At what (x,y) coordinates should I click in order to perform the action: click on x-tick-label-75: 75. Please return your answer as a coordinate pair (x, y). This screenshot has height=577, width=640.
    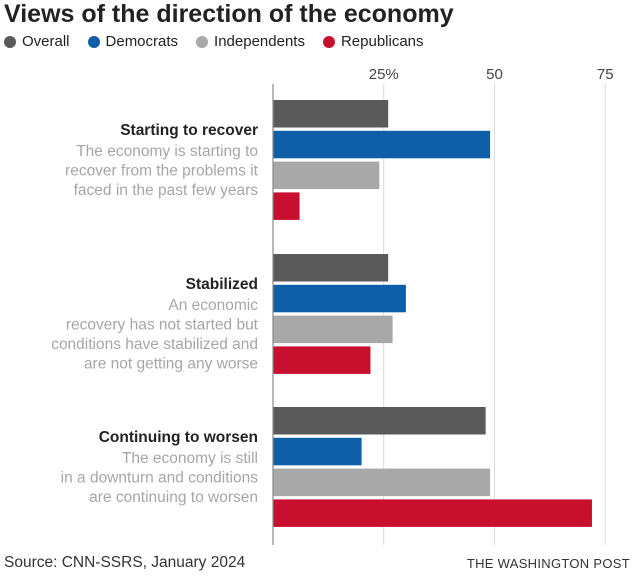
    Looking at the image, I should click on (605, 74).